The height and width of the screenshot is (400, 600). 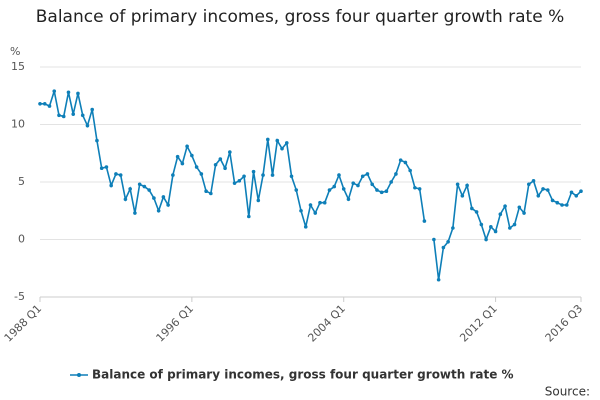 What do you see at coordinates (21, 239) in the screenshot?
I see `y-tick-label: 0` at bounding box center [21, 239].